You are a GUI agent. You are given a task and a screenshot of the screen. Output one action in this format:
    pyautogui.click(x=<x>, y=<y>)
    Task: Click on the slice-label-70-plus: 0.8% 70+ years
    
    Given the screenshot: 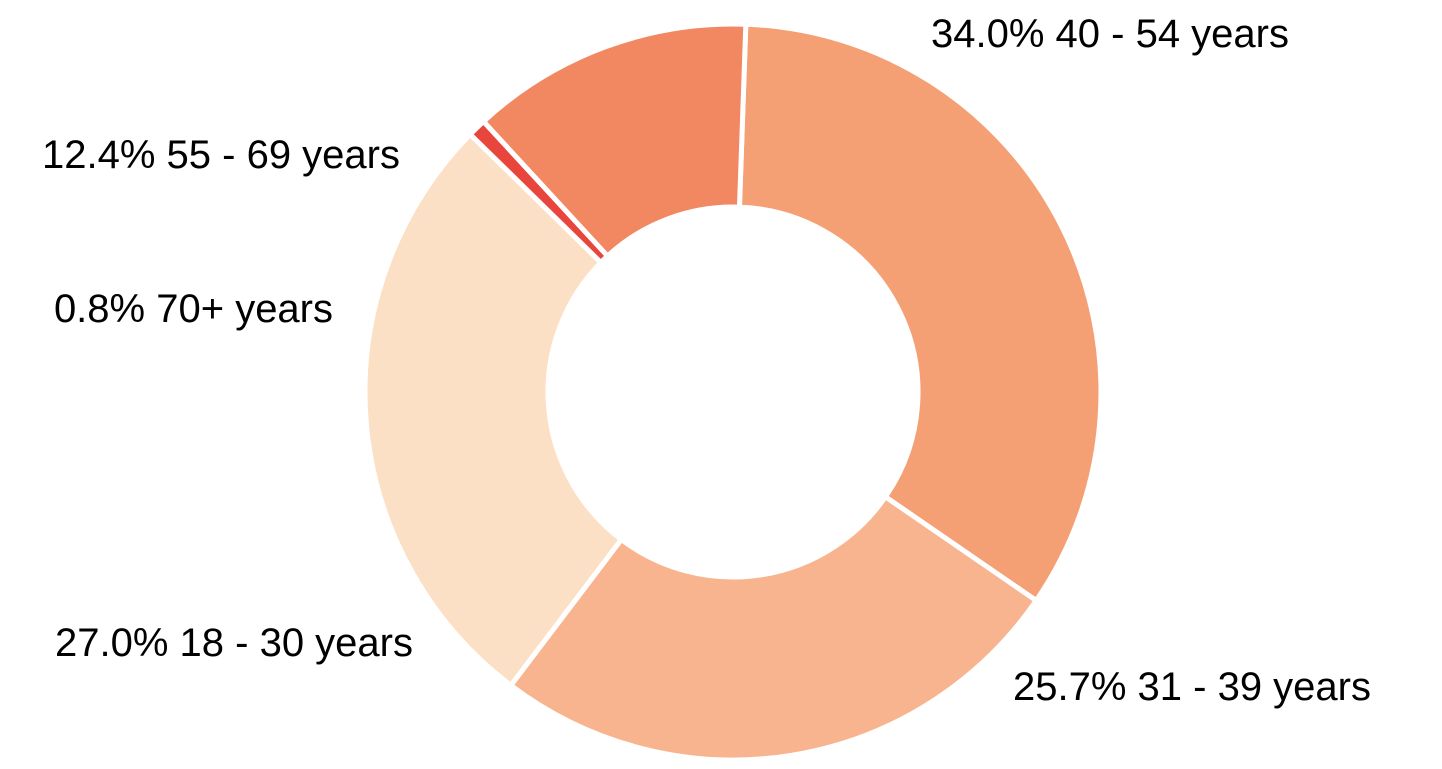 What is the action you would take?
    pyautogui.click(x=193, y=309)
    